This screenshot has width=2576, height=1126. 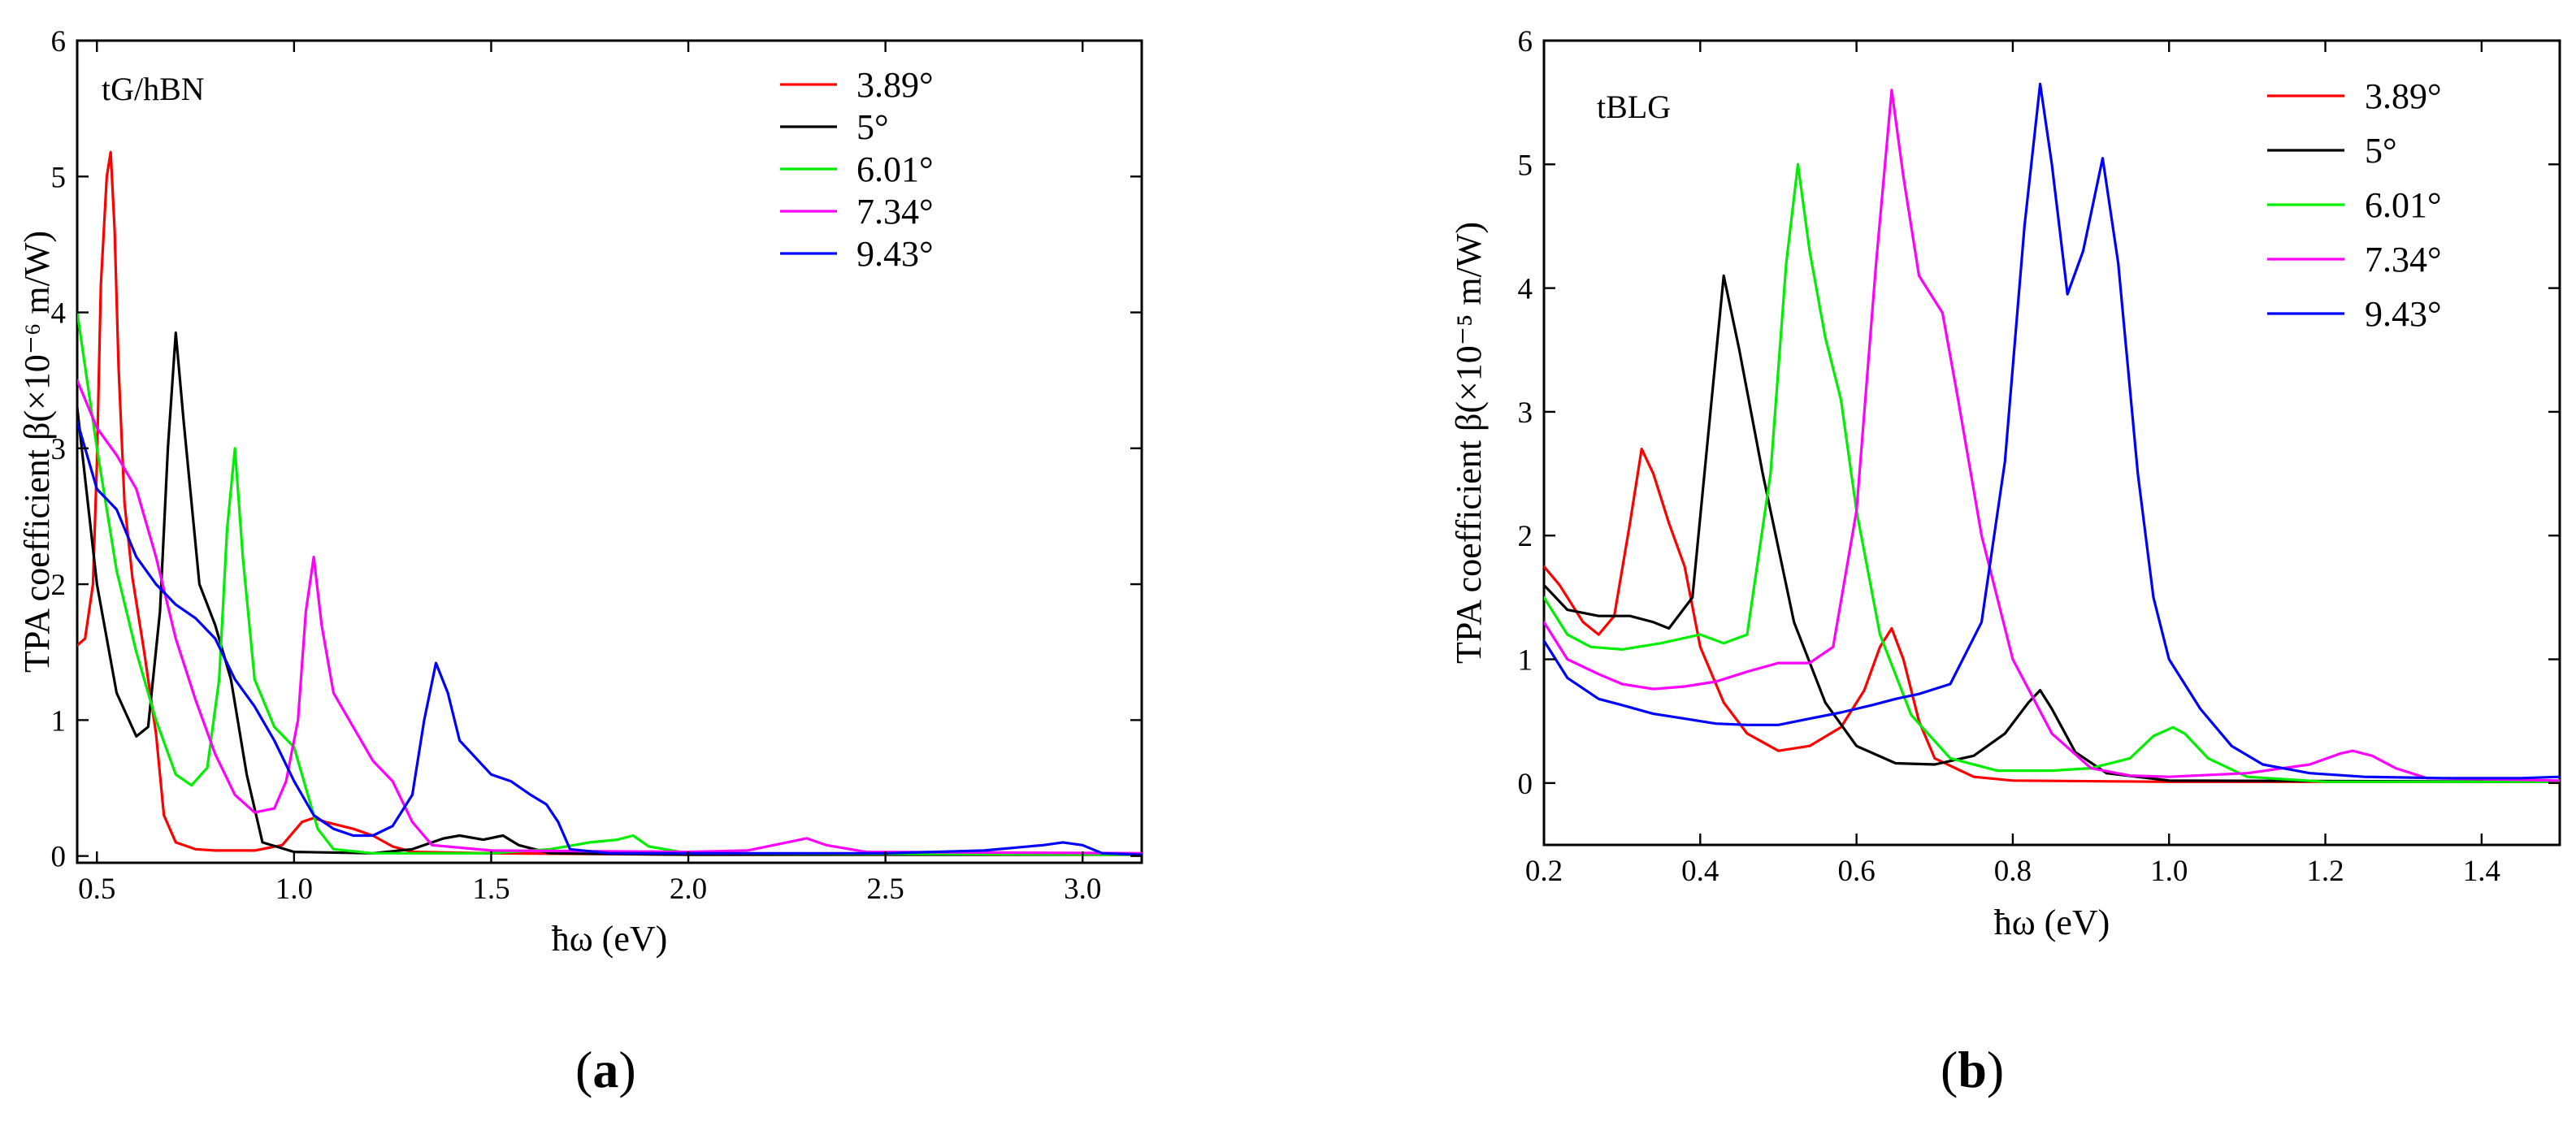 What do you see at coordinates (1525, 536) in the screenshot?
I see `panel-b-y-tick-label: 2` at bounding box center [1525, 536].